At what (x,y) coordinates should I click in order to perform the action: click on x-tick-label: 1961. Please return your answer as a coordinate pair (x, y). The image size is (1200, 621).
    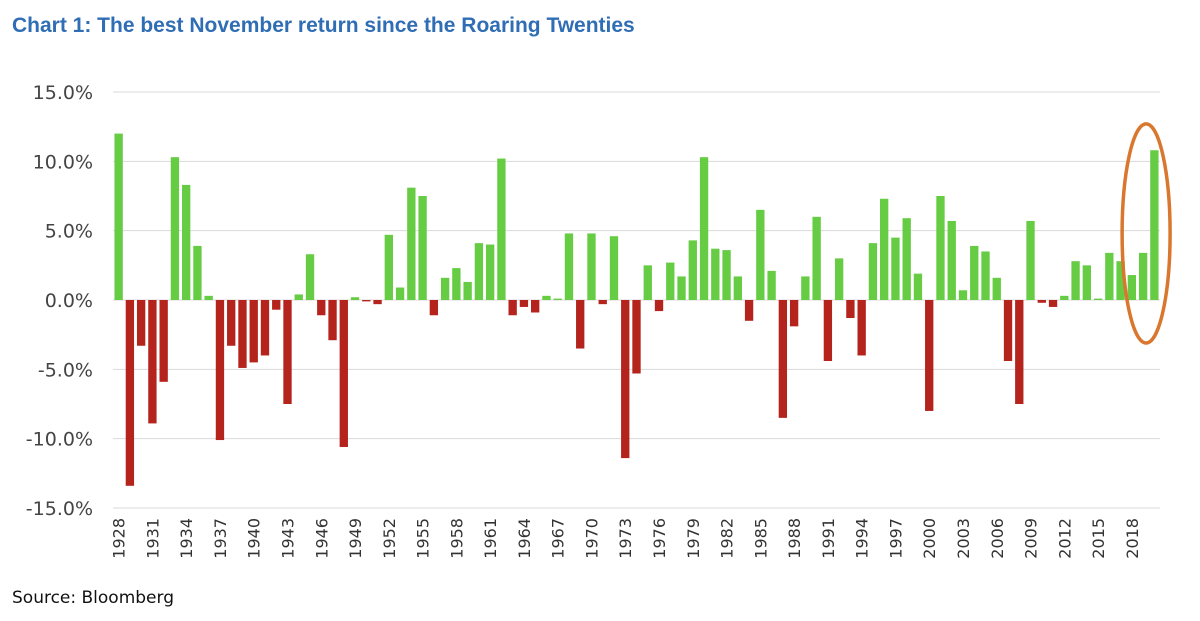
    Looking at the image, I should click on (490, 538).